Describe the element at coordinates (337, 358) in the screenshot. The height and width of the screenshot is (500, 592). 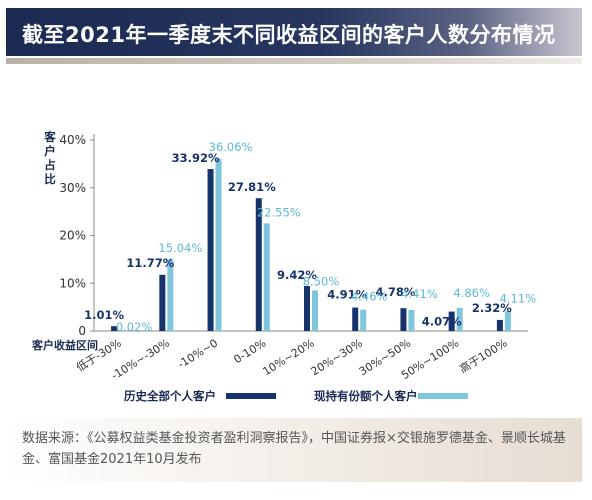
I see `category-label: 20%~30%` at that location.